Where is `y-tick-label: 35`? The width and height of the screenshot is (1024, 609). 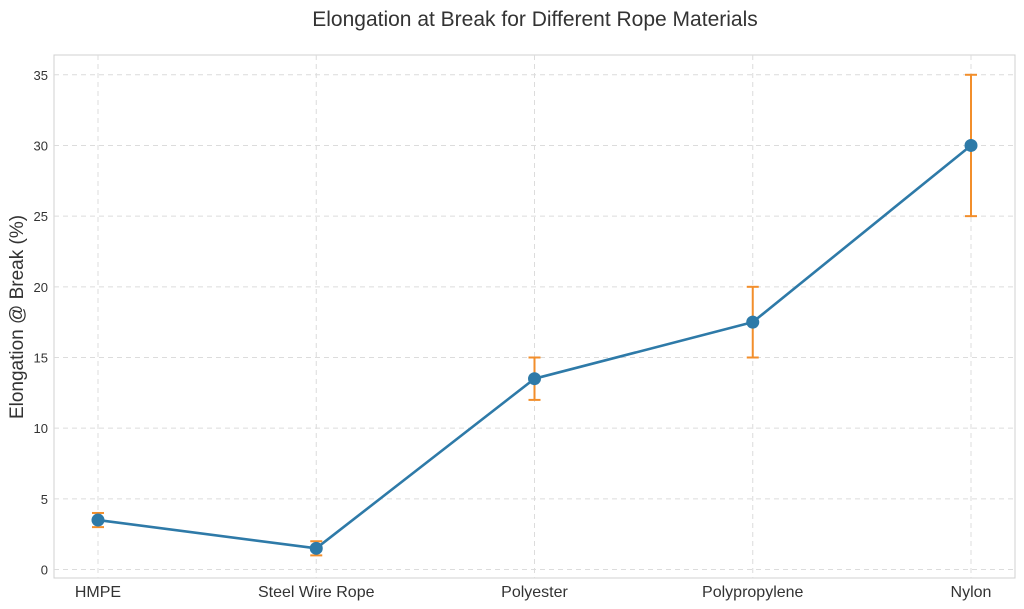
y-tick-label: 35 is located at coordinates (41, 75).